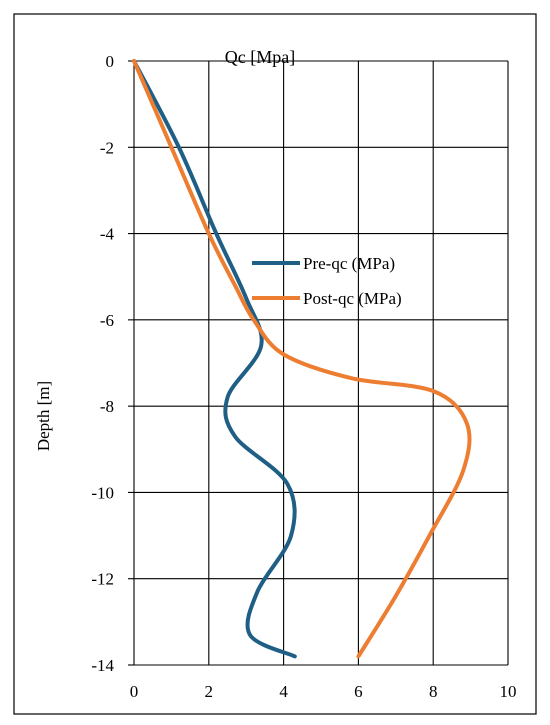  What do you see at coordinates (43, 416) in the screenshot?
I see `y-axis-label: Depth [m]` at bounding box center [43, 416].